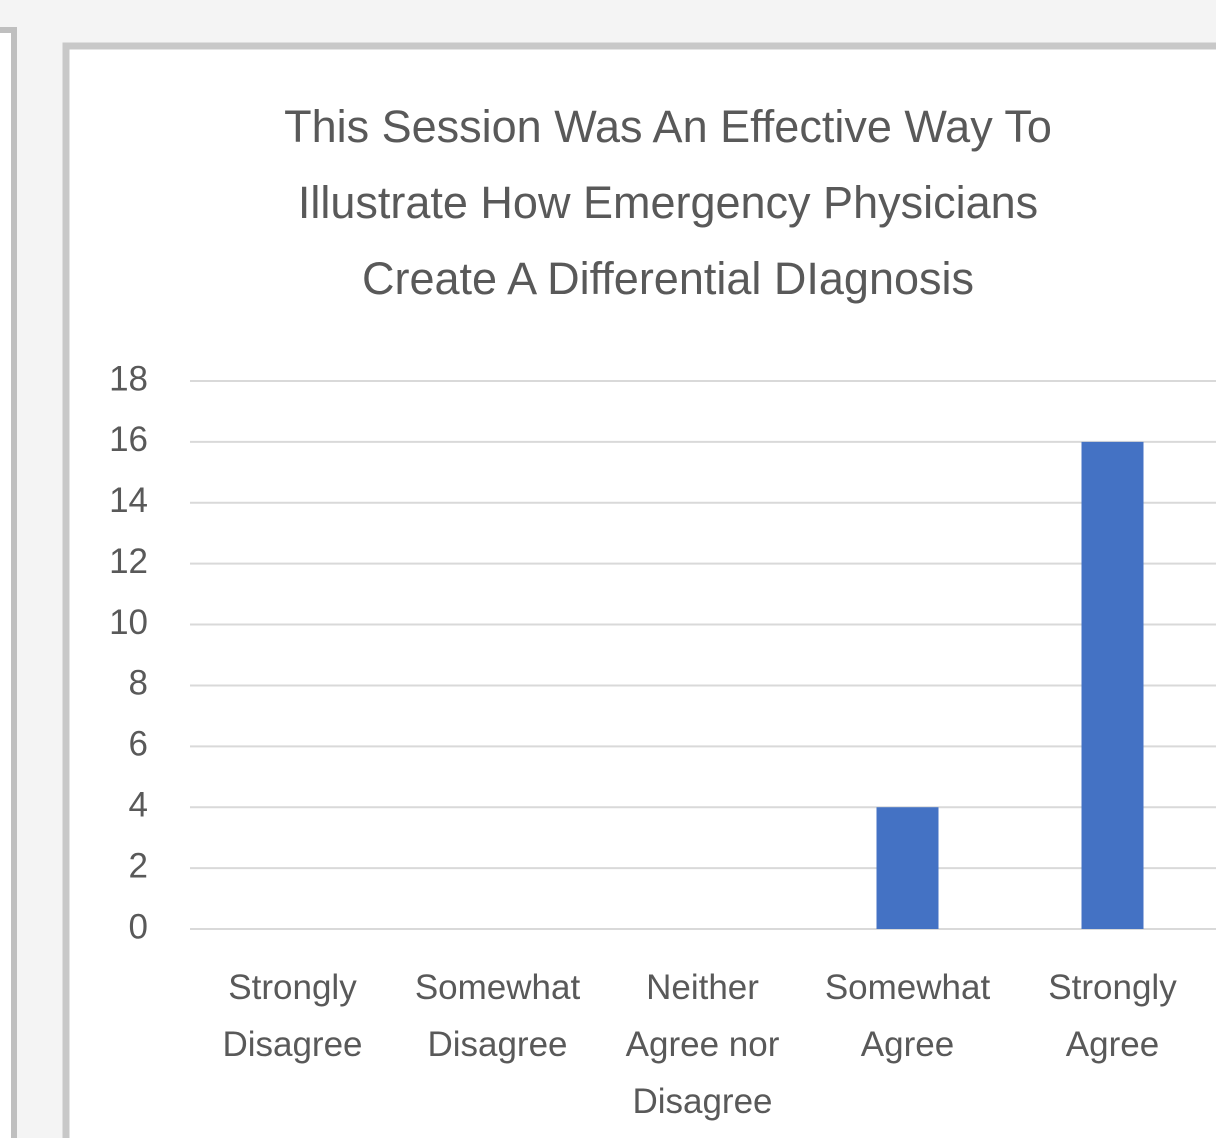 The height and width of the screenshot is (1138, 1216). I want to click on x-tick-label: Somewhat Agree, so click(908, 1016).